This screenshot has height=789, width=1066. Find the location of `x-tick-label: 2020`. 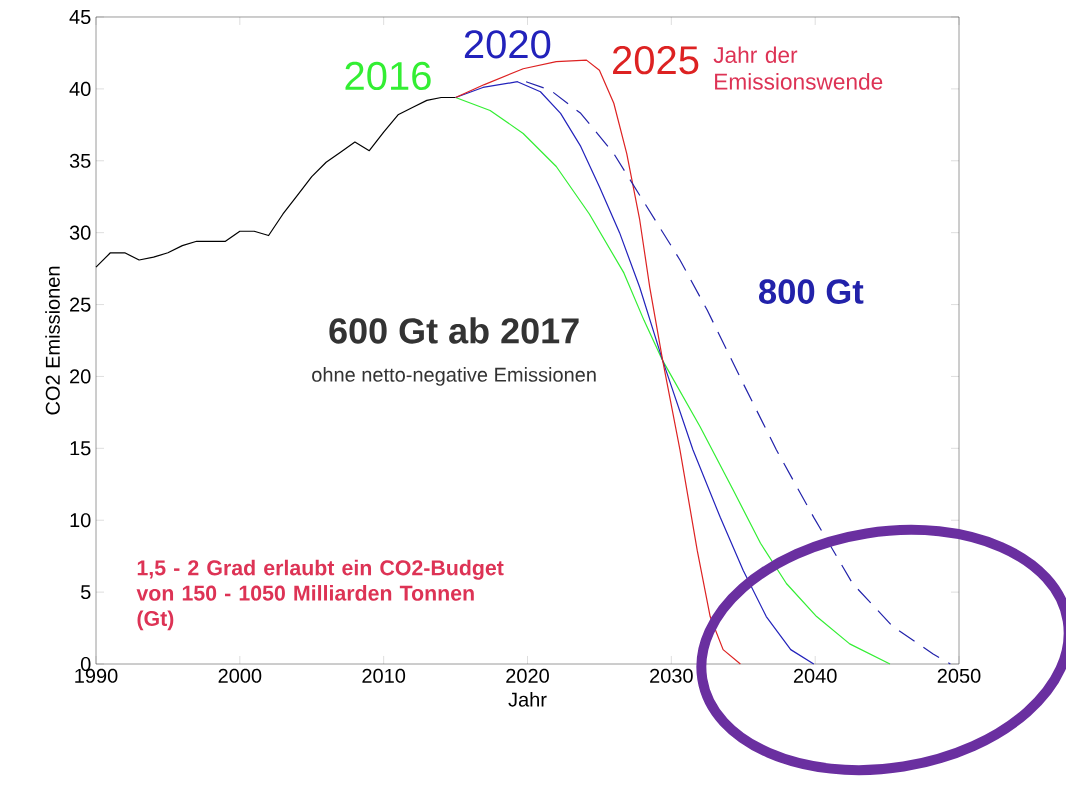

x-tick-label: 2020 is located at coordinates (527, 675).